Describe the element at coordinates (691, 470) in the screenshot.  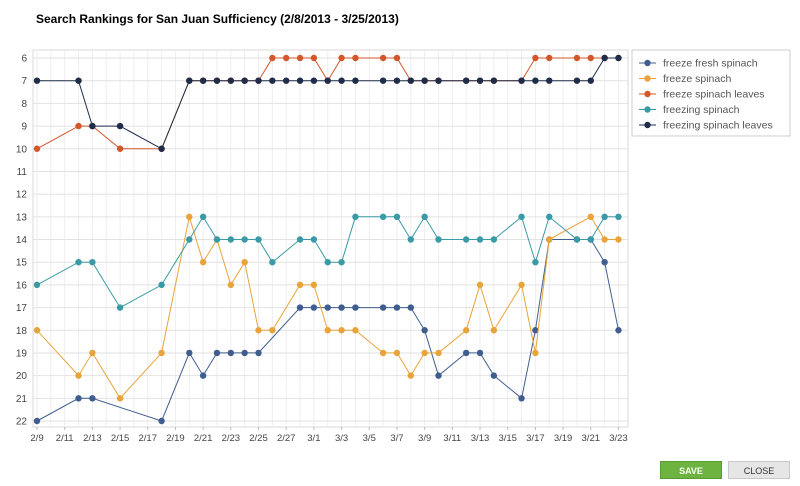
I see `save-button: SAVE` at that location.